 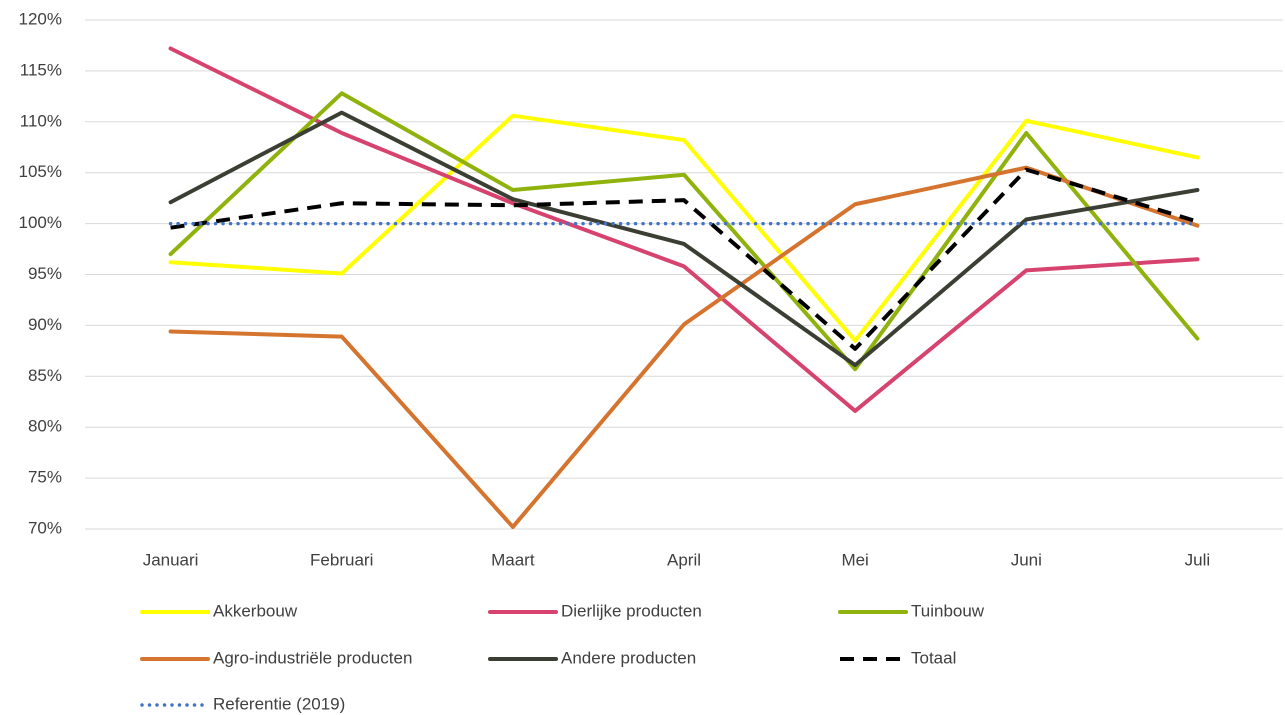 I want to click on x-tick-label: April, so click(x=684, y=559).